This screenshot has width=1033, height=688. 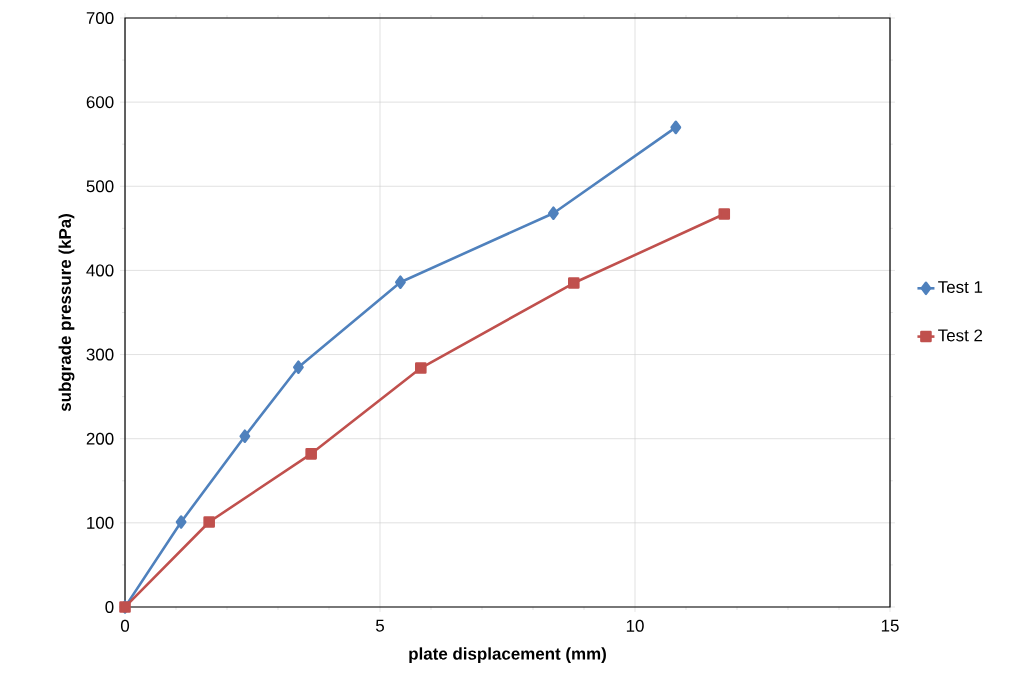 What do you see at coordinates (379, 625) in the screenshot?
I see `x-tick-label: 5` at bounding box center [379, 625].